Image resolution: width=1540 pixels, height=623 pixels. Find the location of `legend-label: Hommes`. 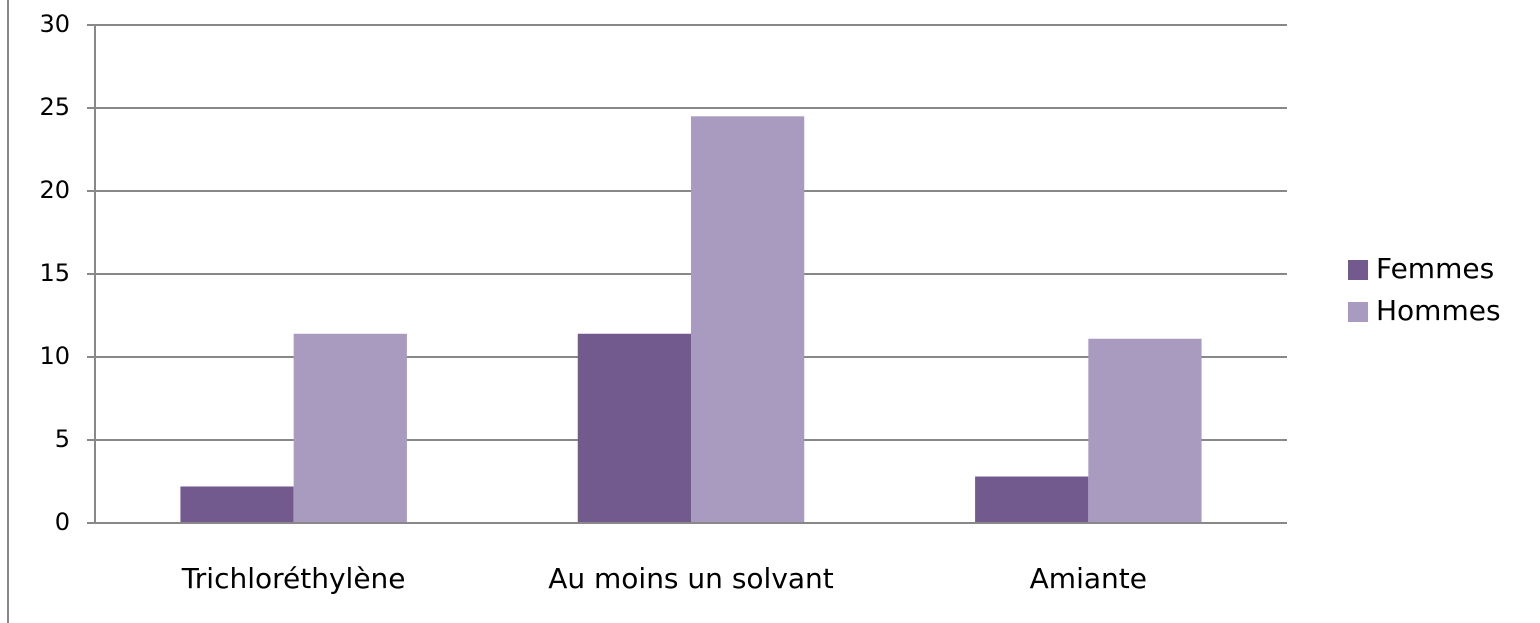

legend-label: Hommes is located at coordinates (1438, 310).